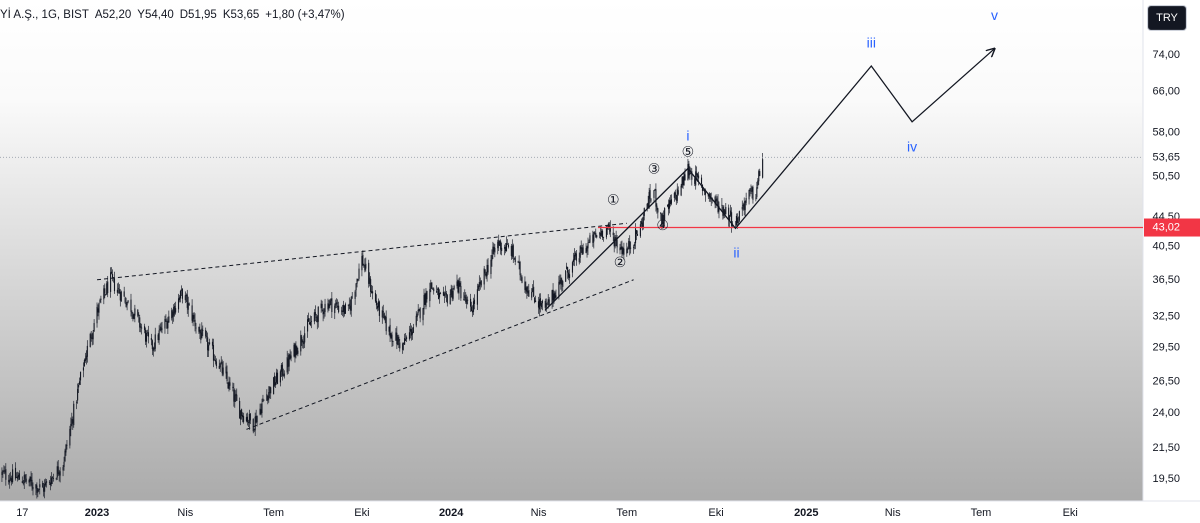 This screenshot has height=523, width=1200. I want to click on time-tick-label: Eki, so click(715, 513).